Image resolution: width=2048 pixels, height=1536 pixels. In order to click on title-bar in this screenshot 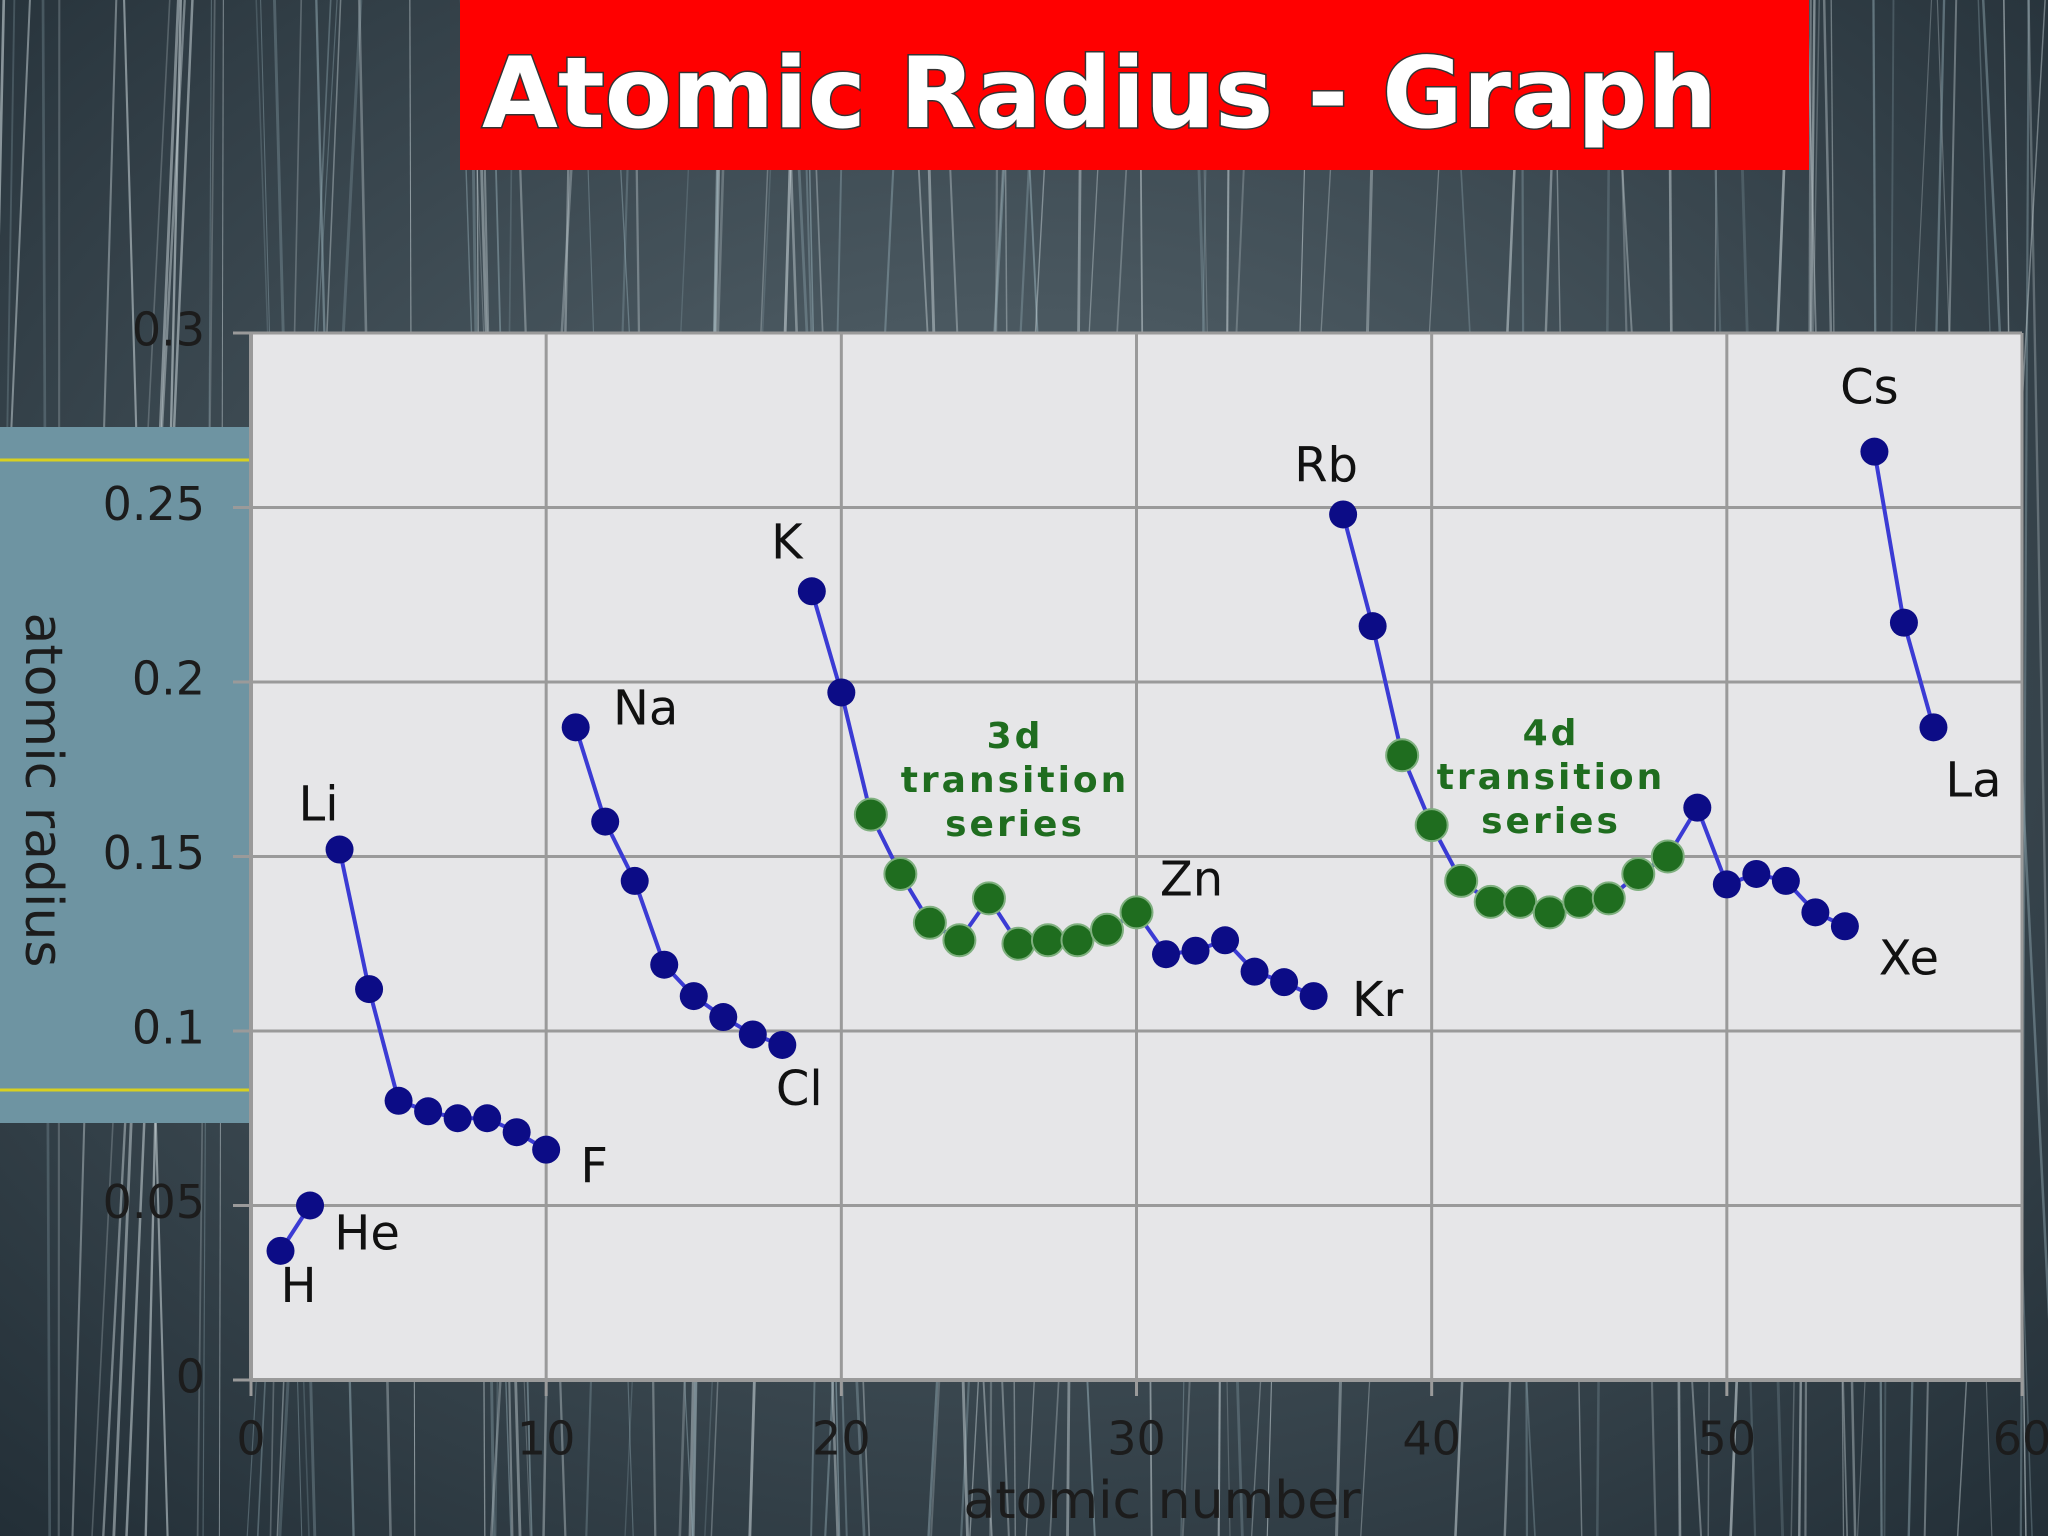, I will do `click(1134, 85)`.